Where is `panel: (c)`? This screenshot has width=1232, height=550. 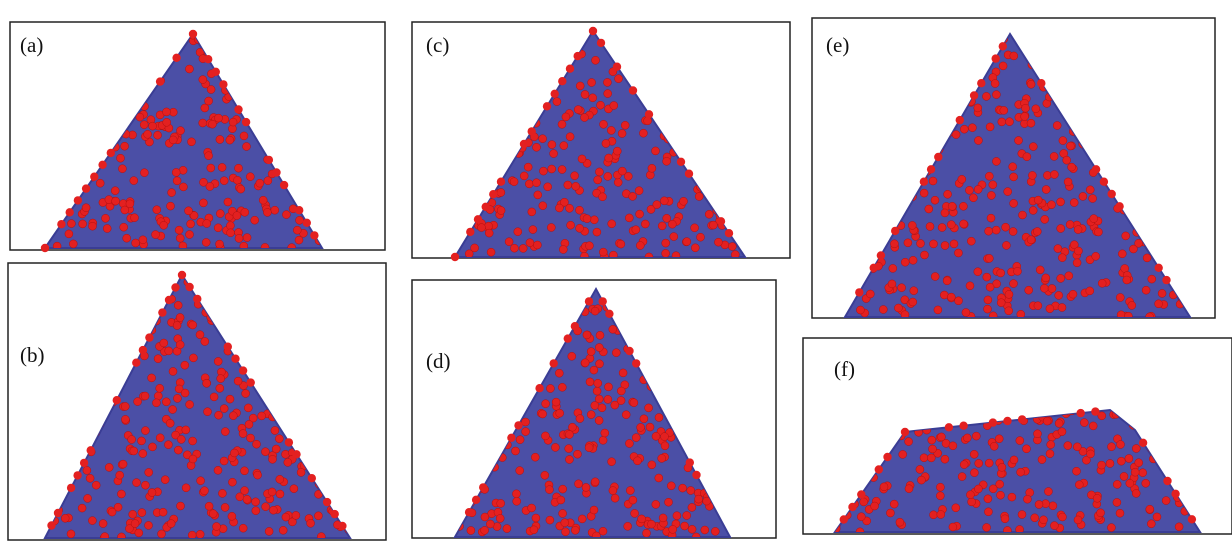 panel: (c) is located at coordinates (601, 141).